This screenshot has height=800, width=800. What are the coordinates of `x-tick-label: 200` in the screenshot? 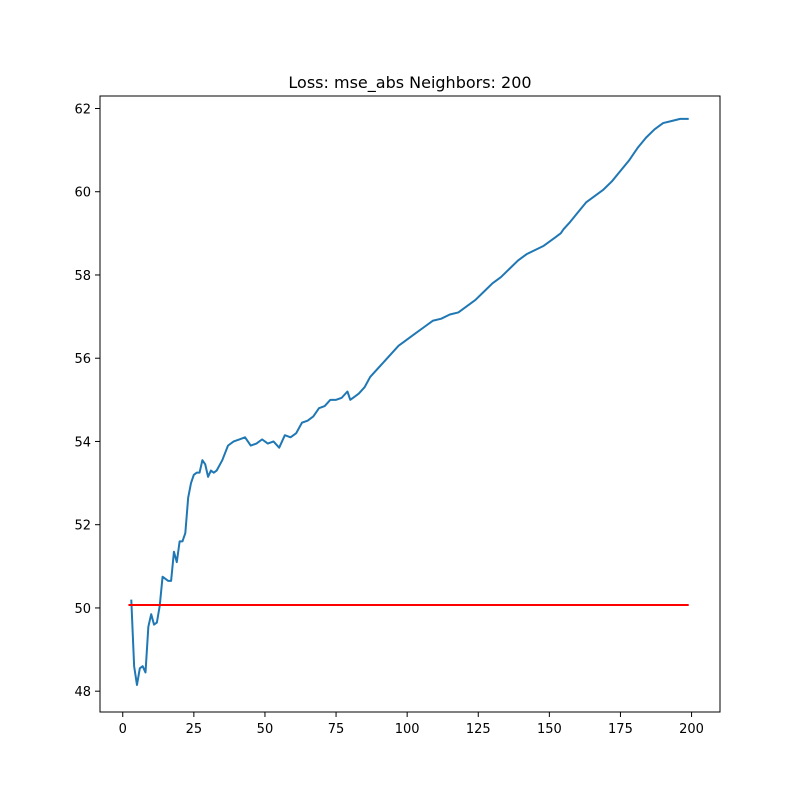 It's located at (691, 729).